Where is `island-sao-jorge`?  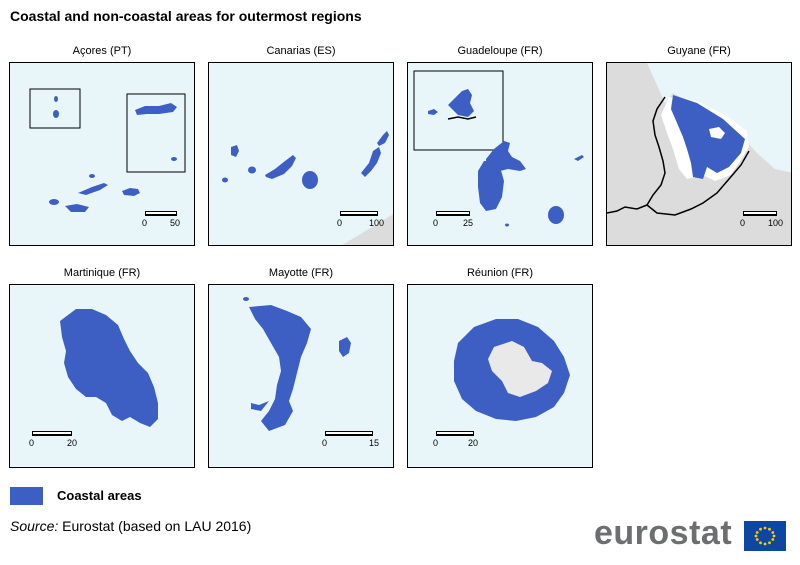 island-sao-jorge is located at coordinates (93, 189).